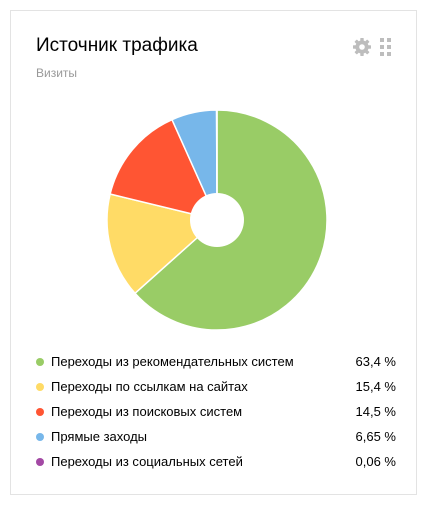  Describe the element at coordinates (375, 411) in the screenshot. I see `legend-value: 14,5 %` at that location.